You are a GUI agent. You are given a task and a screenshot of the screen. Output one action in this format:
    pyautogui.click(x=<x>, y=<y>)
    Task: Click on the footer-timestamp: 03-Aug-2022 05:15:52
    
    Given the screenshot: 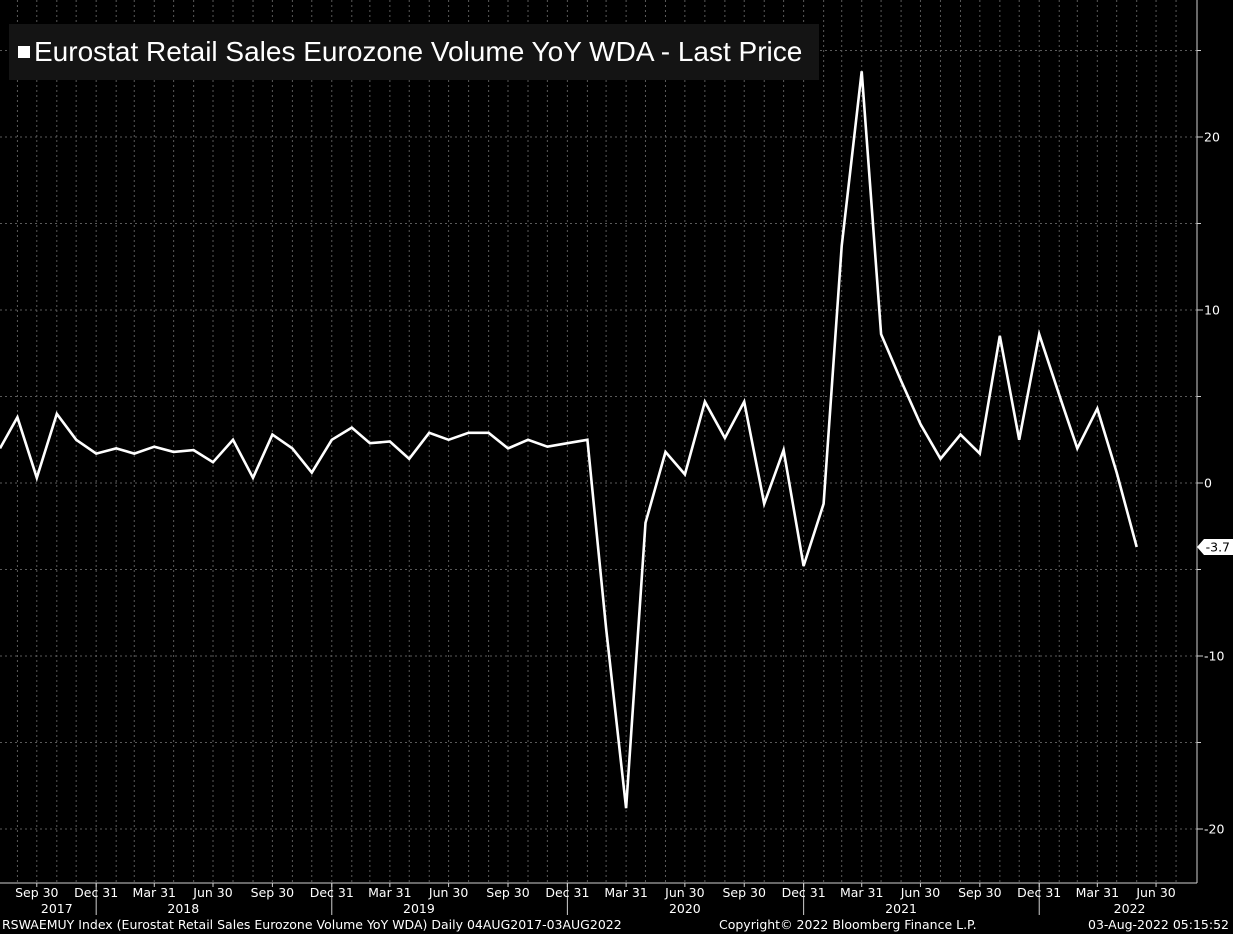 What is the action you would take?
    pyautogui.click(x=1158, y=924)
    